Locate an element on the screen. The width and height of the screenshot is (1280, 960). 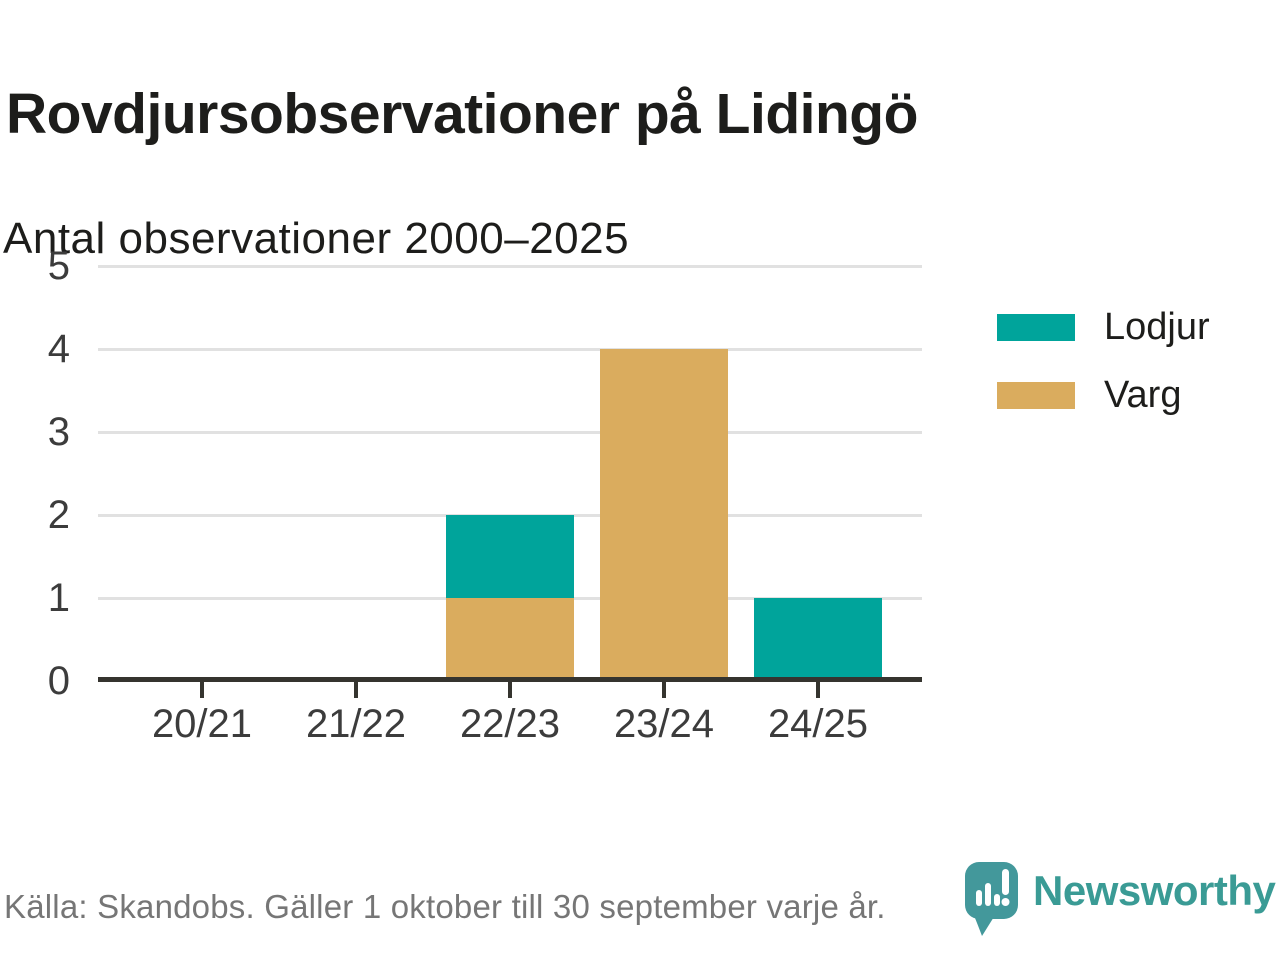
y-axis-label: 0 is located at coordinates (58, 681).